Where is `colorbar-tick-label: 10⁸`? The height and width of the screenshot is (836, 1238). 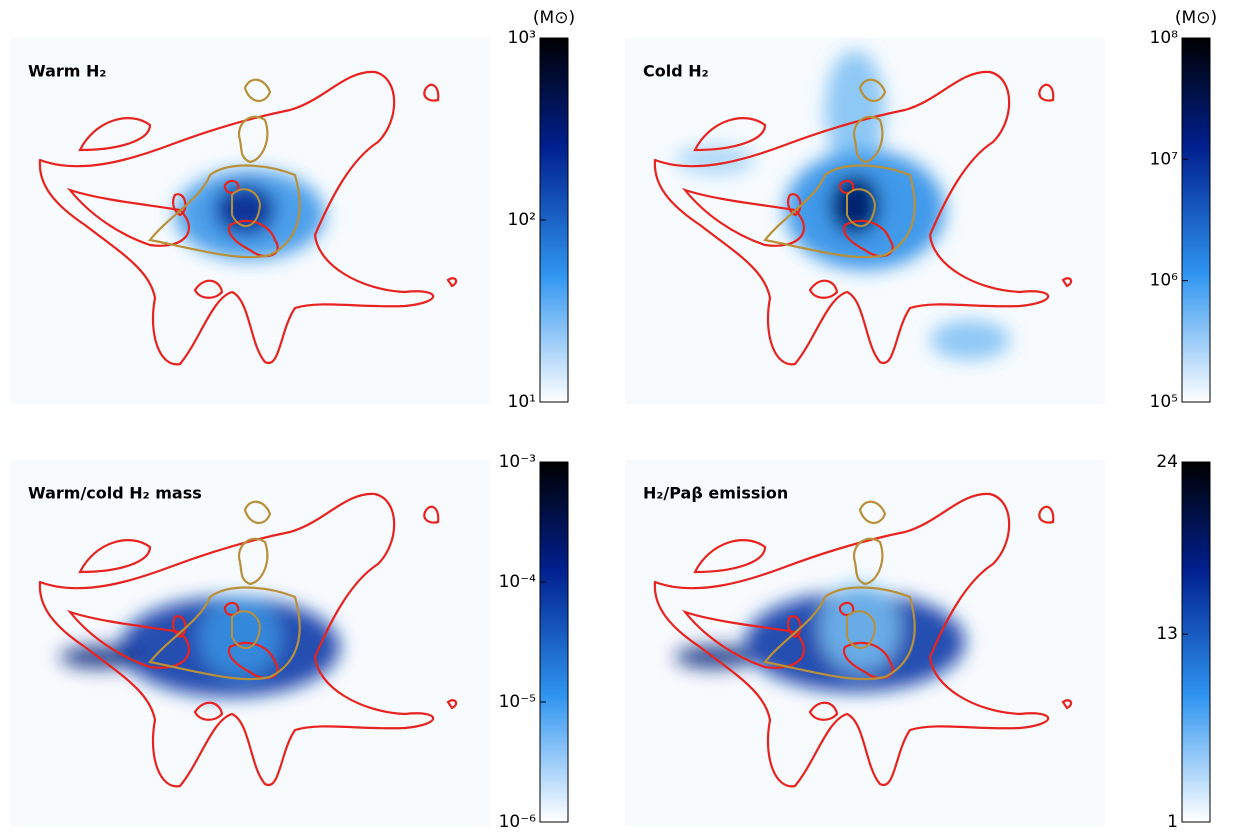 colorbar-tick-label: 10⁸ is located at coordinates (1164, 38).